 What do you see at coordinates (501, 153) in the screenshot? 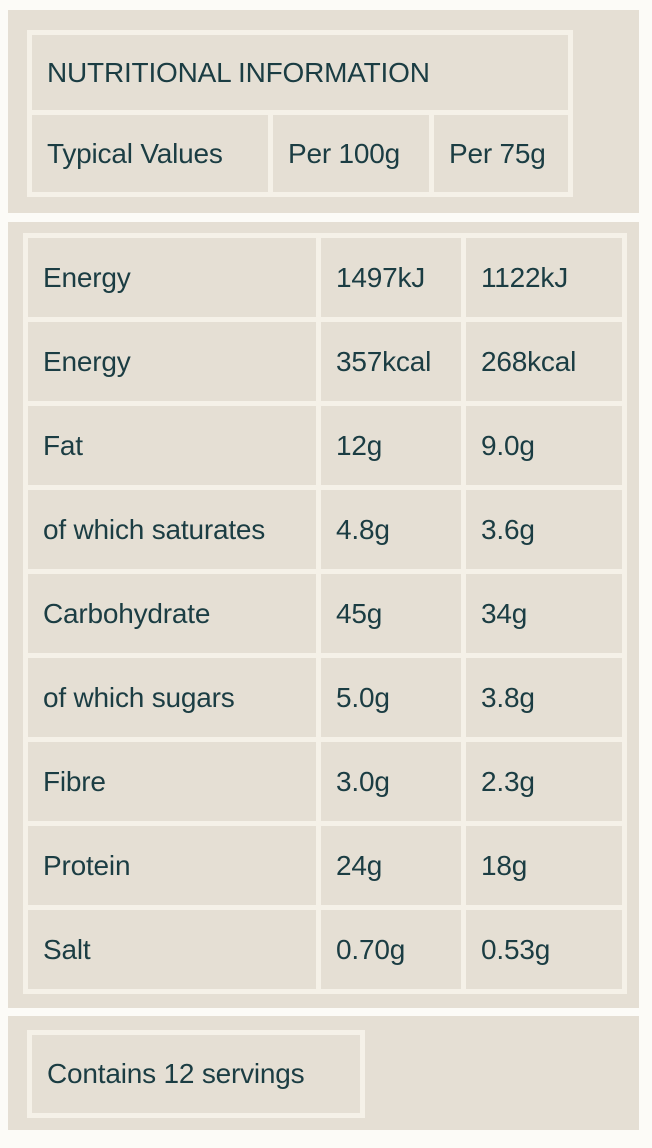
I see `column-header-per-75g: Per 75g` at bounding box center [501, 153].